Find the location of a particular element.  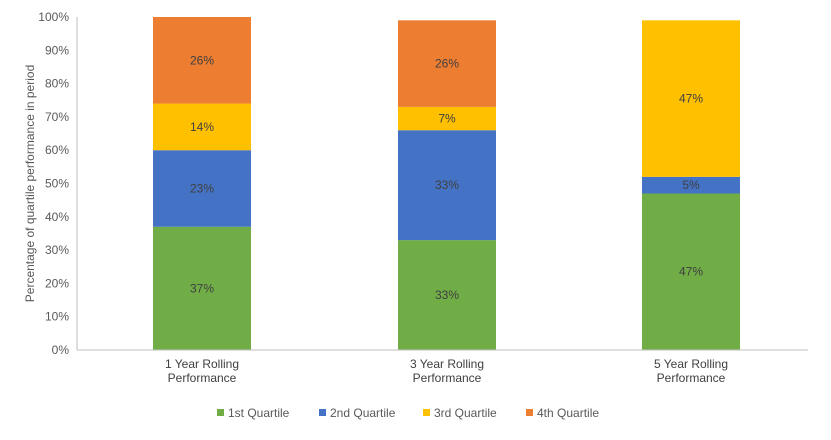

x-tick-label: 3 Year Rolling Performance is located at coordinates (447, 371).